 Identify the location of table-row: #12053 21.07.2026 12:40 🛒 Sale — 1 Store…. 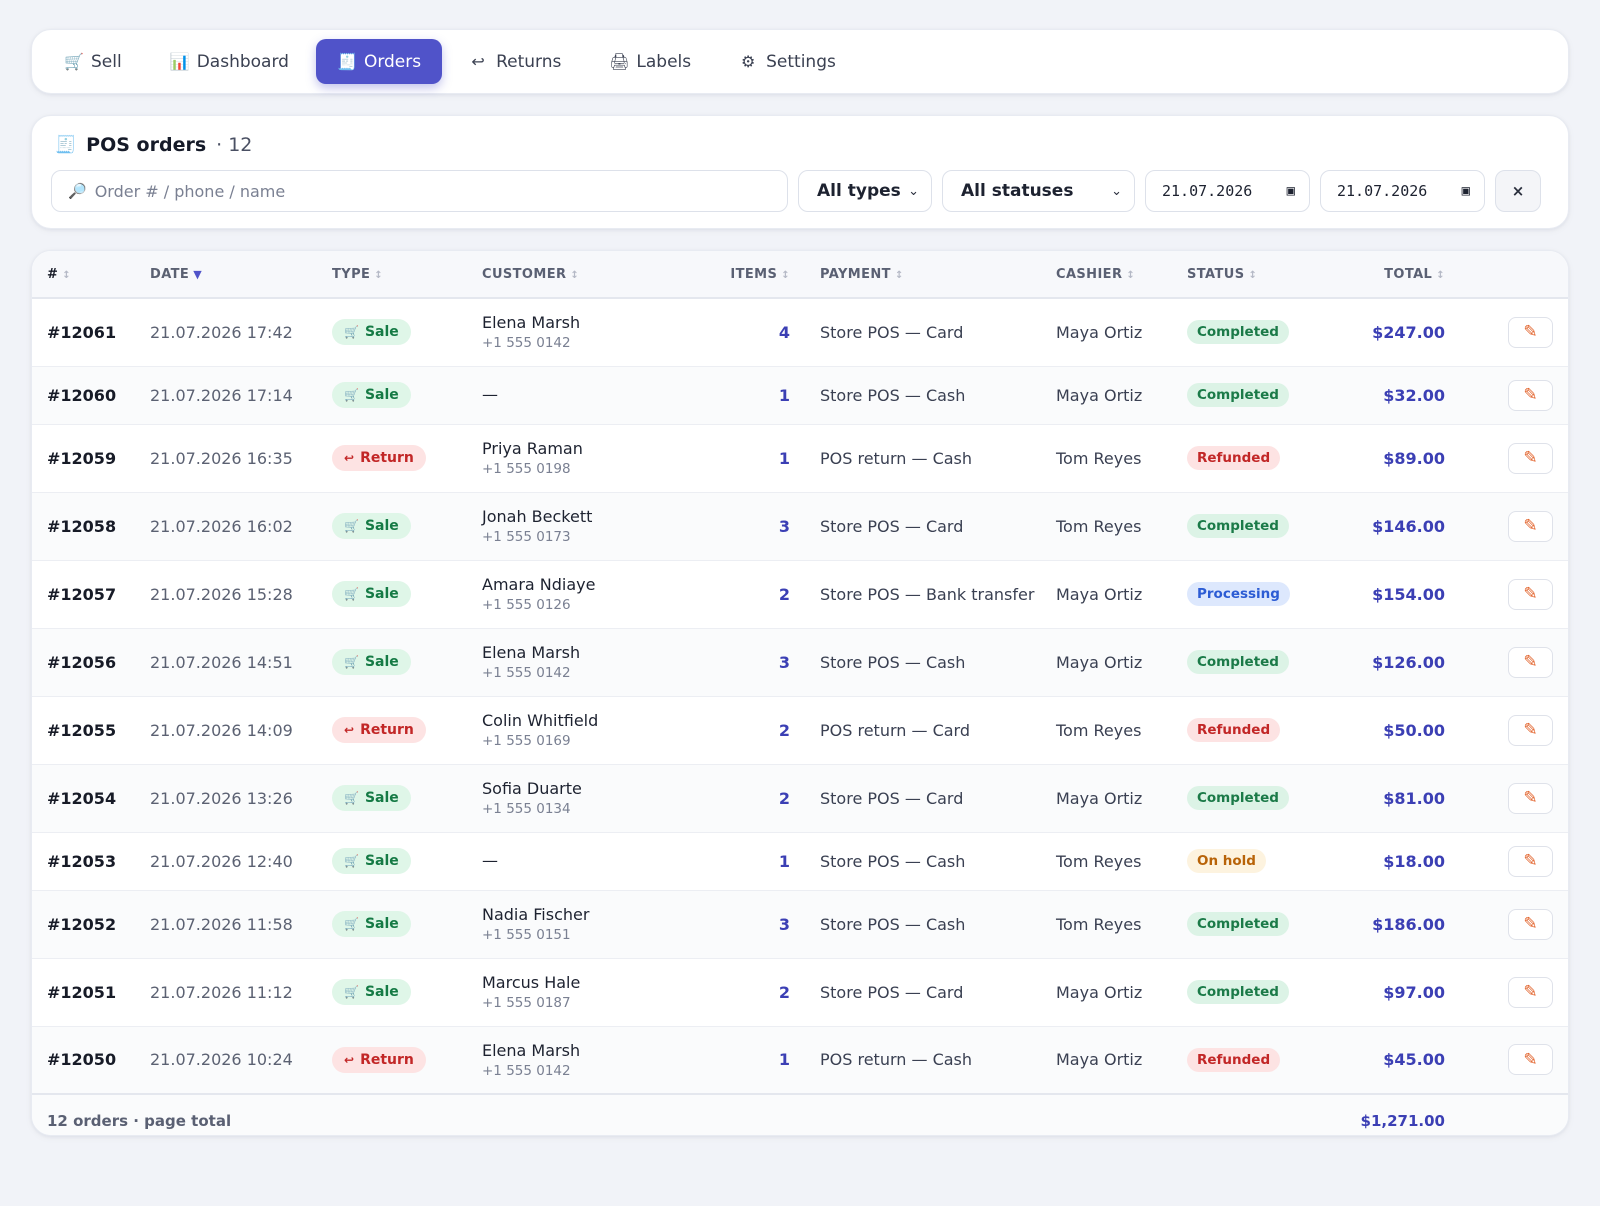
(800, 861).